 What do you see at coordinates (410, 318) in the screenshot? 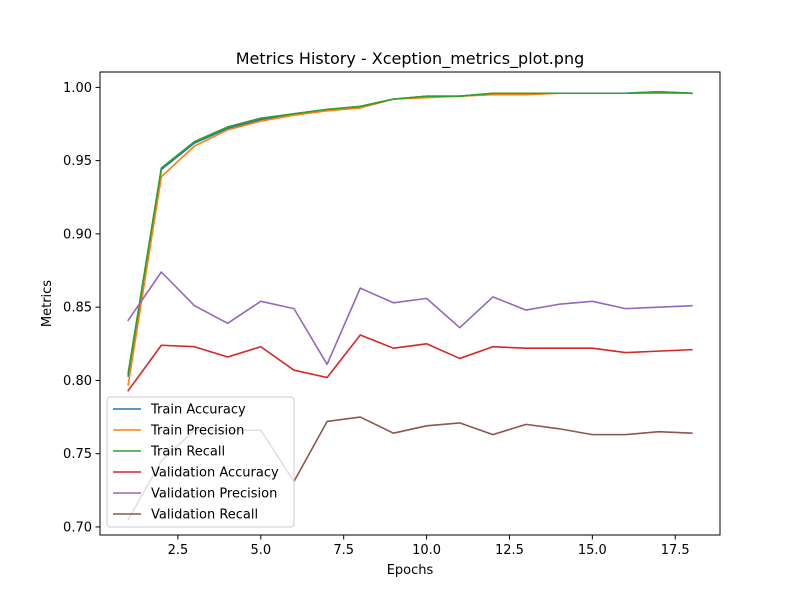
I see `series-line-validation-precision` at bounding box center [410, 318].